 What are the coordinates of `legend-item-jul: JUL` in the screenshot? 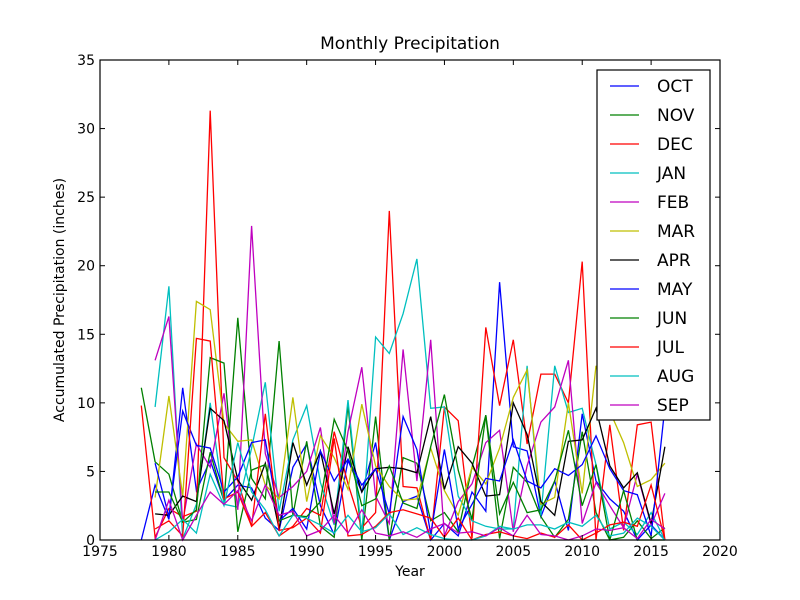 It's located at (647, 348).